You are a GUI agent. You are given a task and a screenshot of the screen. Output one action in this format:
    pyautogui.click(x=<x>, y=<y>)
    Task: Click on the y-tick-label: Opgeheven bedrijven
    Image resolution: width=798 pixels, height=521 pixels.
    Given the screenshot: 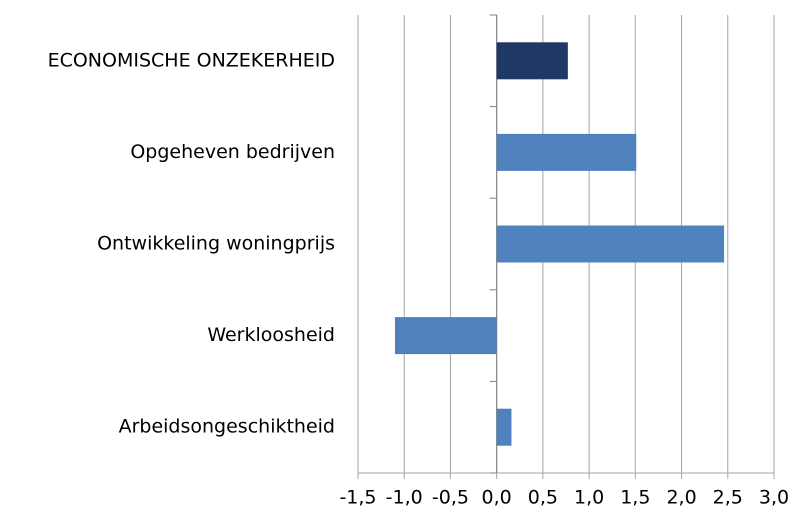 What is the action you would take?
    pyautogui.click(x=232, y=152)
    